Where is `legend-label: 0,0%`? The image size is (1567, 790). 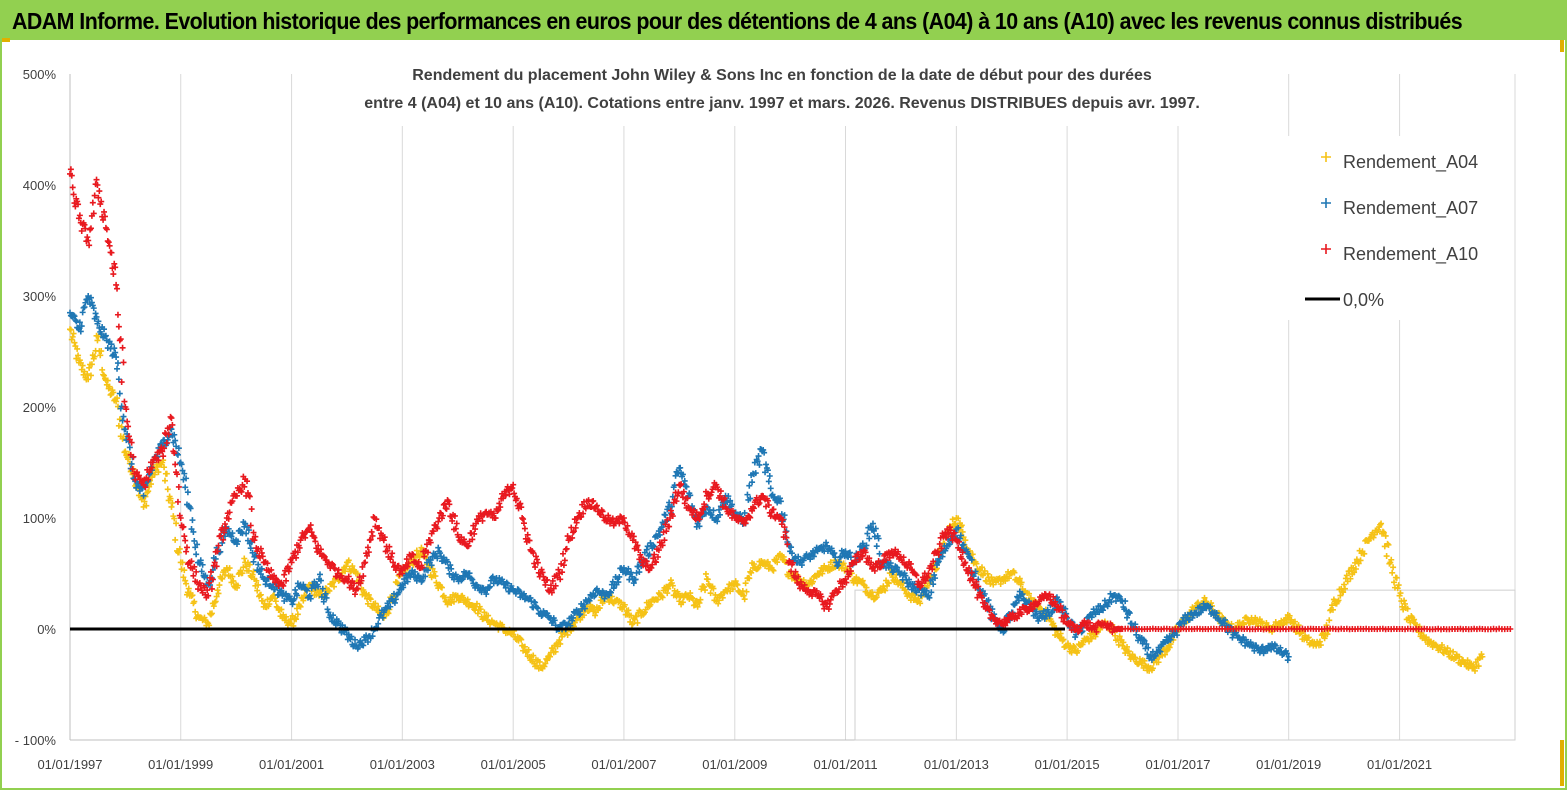
legend-label: 0,0% is located at coordinates (1363, 300).